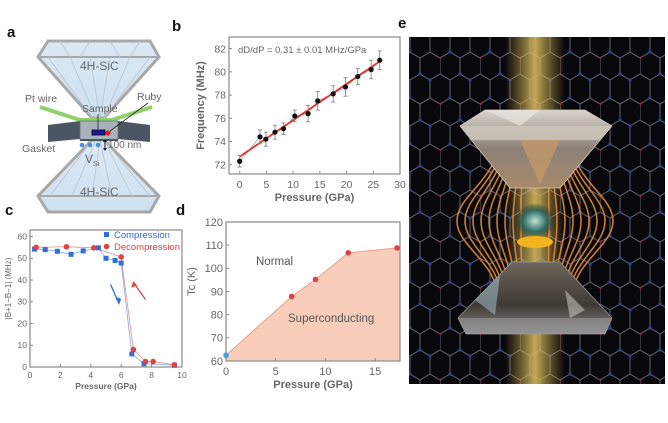 The image size is (668, 423). What do you see at coordinates (9, 210) in the screenshot?
I see `panel-label-c: c` at bounding box center [9, 210].